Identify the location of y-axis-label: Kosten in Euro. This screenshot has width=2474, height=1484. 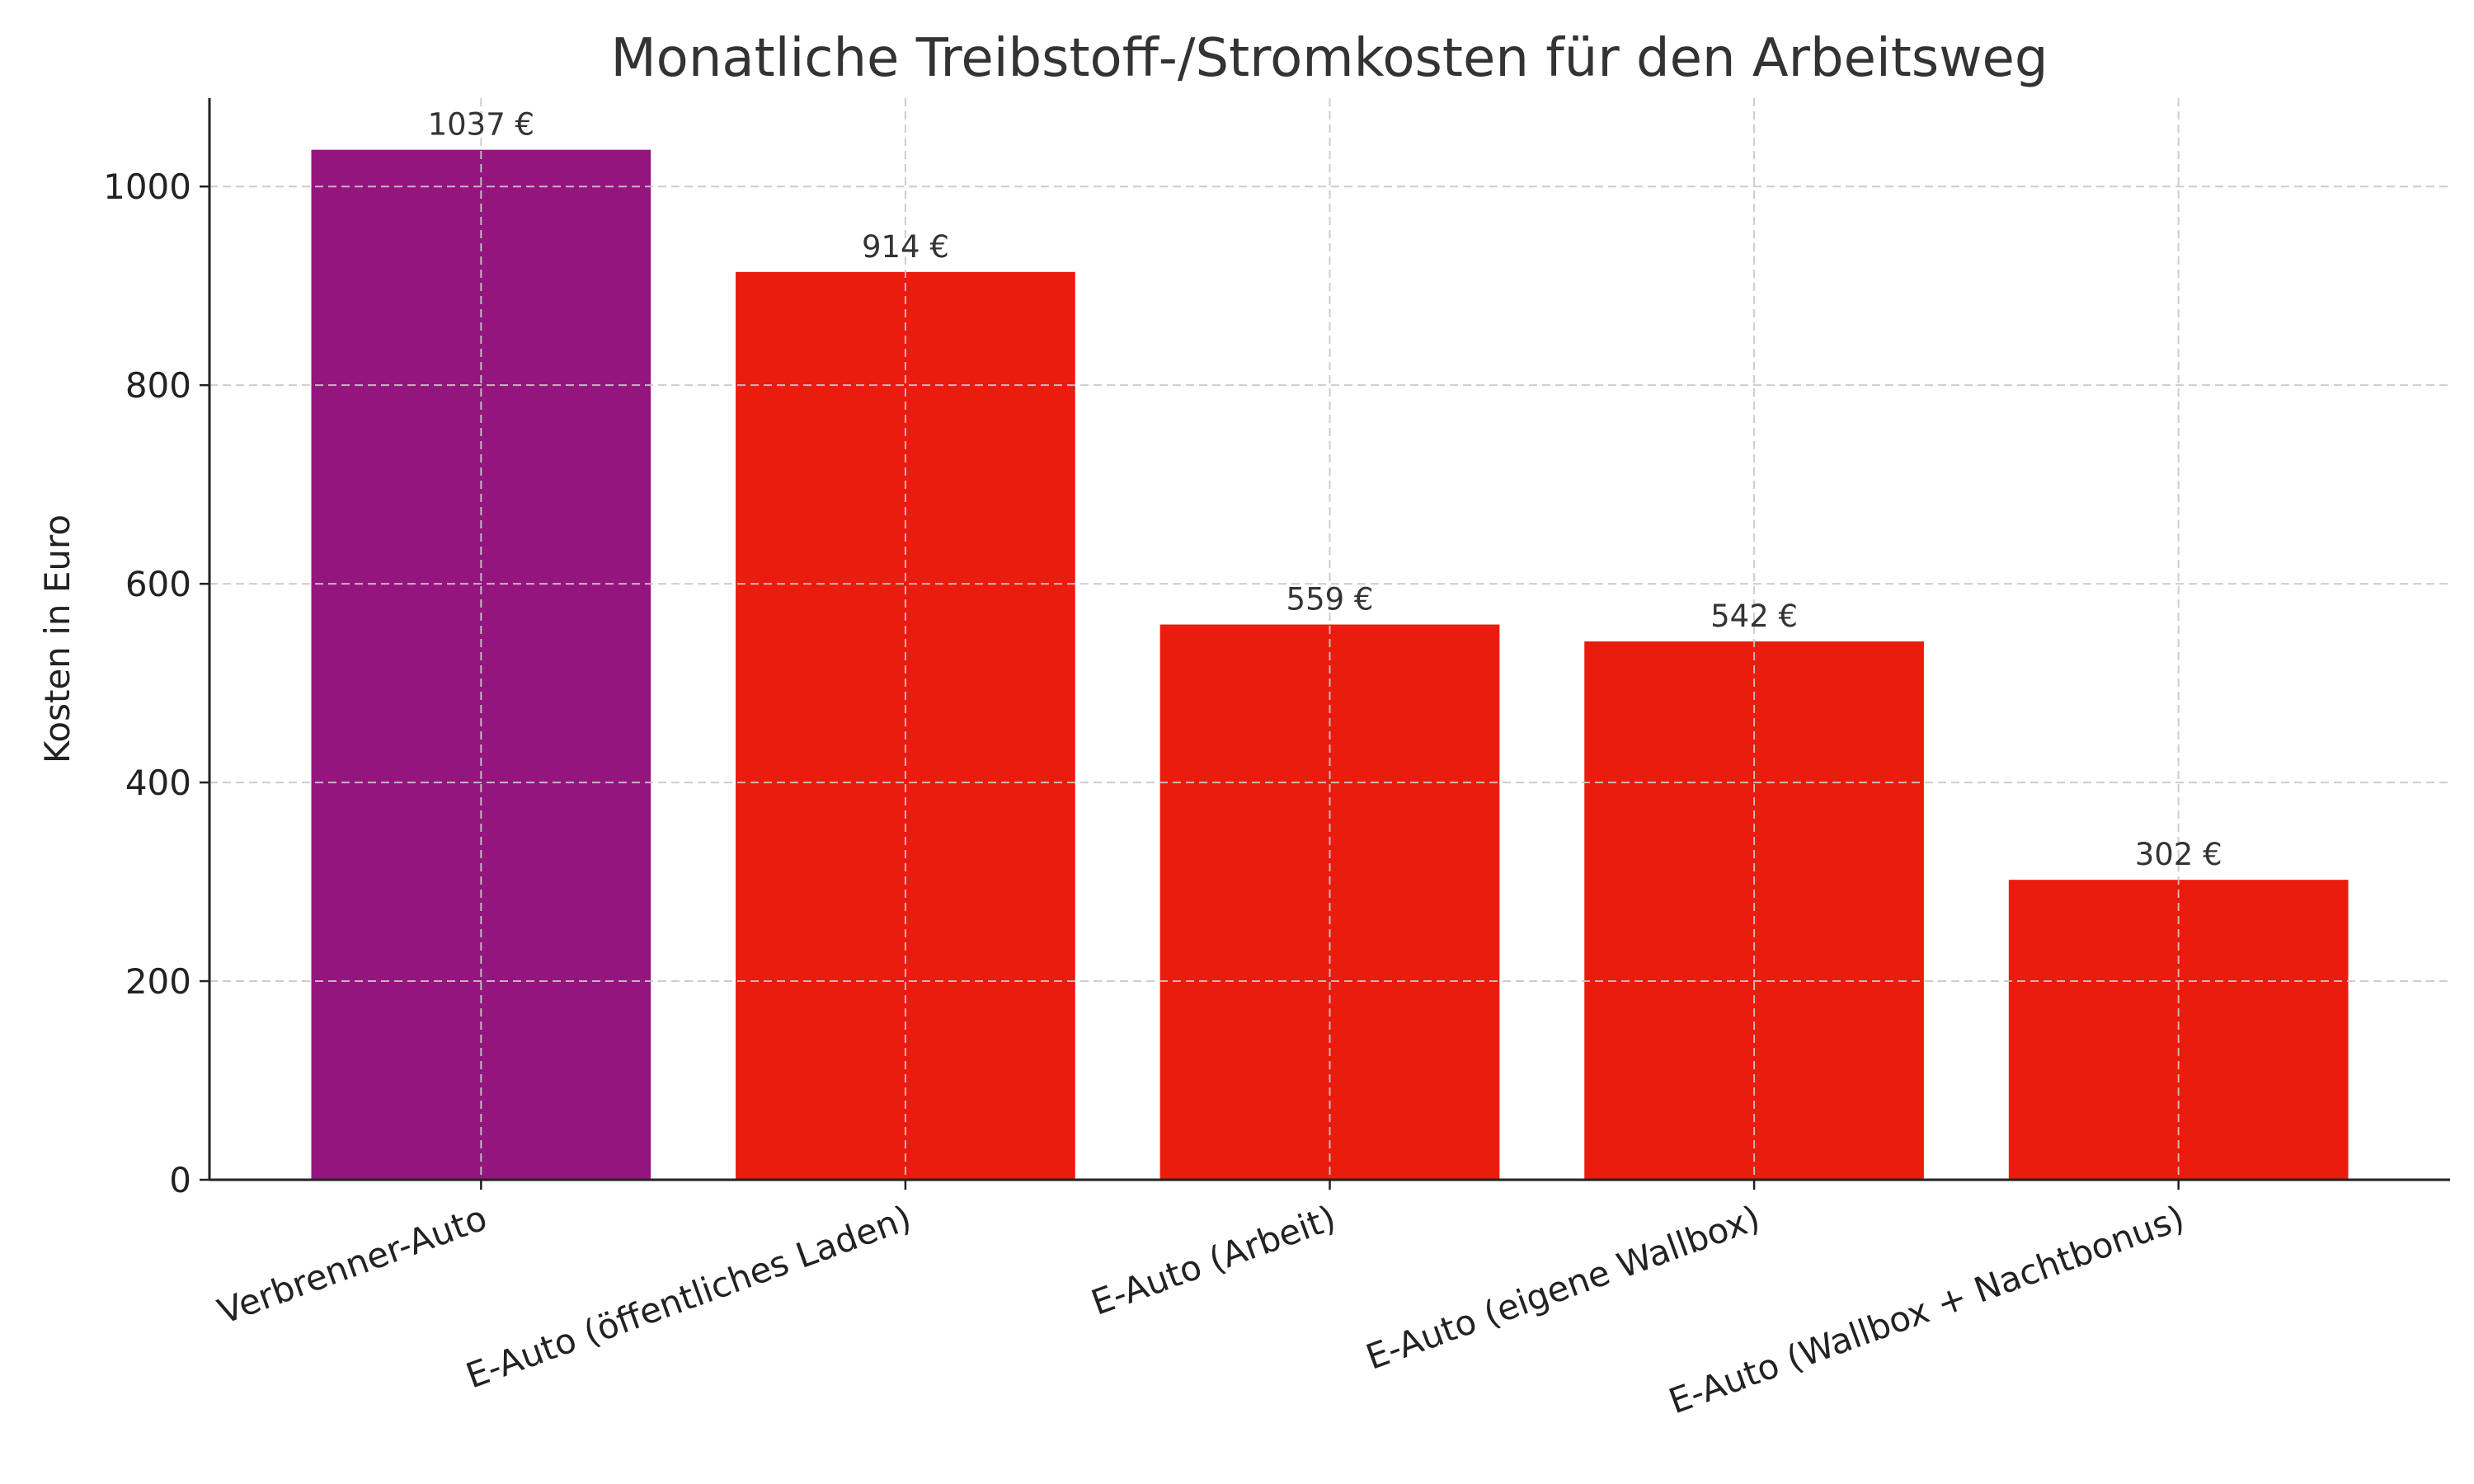
(57, 638).